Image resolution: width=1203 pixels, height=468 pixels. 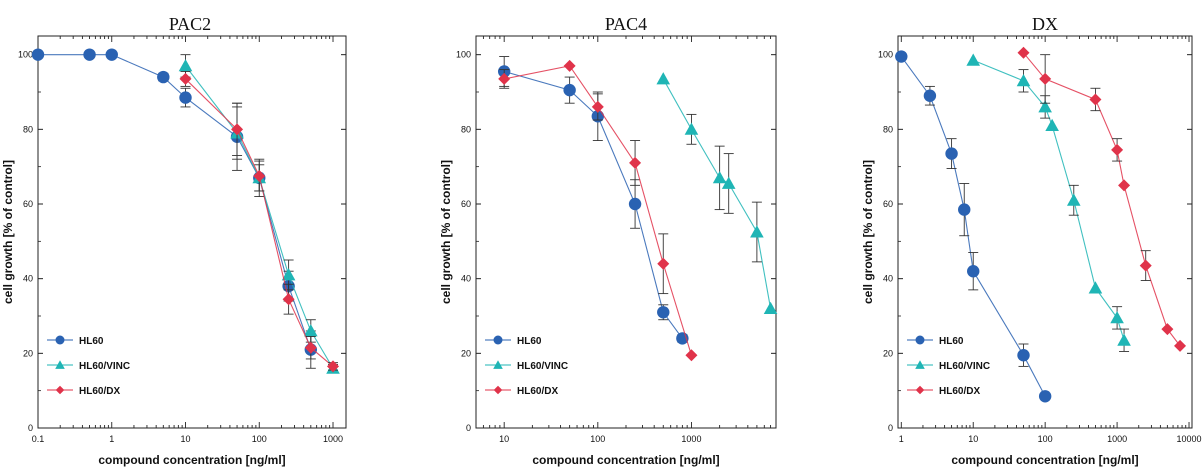 What do you see at coordinates (888, 129) in the screenshot?
I see `y-tick-label: 80` at bounding box center [888, 129].